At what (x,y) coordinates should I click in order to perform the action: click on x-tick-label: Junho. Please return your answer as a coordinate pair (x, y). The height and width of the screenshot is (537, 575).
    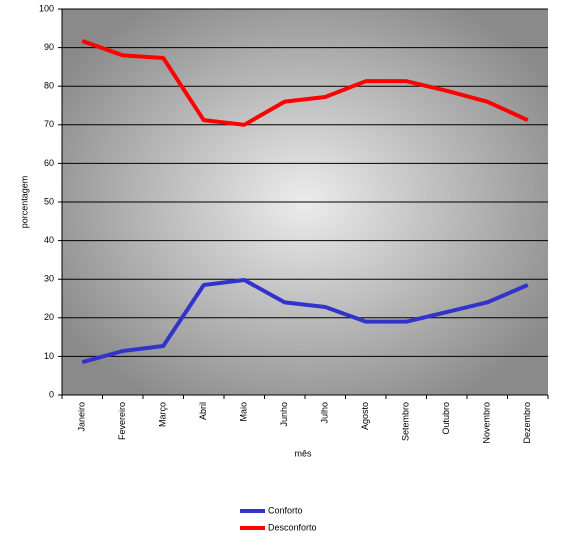
    Looking at the image, I should click on (284, 414).